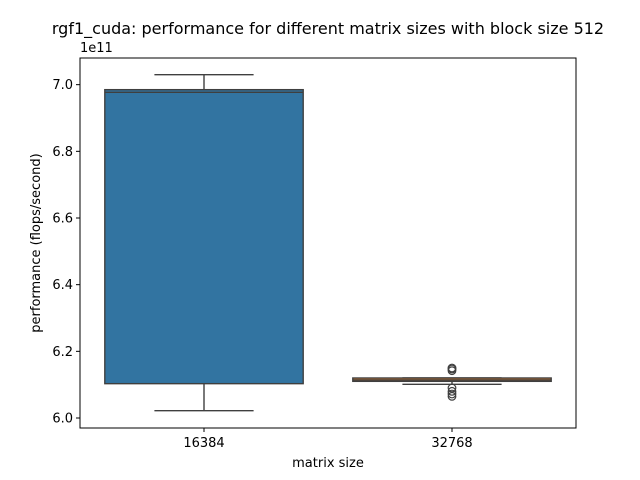 This screenshot has height=480, width=640. Describe the element at coordinates (62, 219) in the screenshot. I see `y-tick-label: 6.6` at that location.